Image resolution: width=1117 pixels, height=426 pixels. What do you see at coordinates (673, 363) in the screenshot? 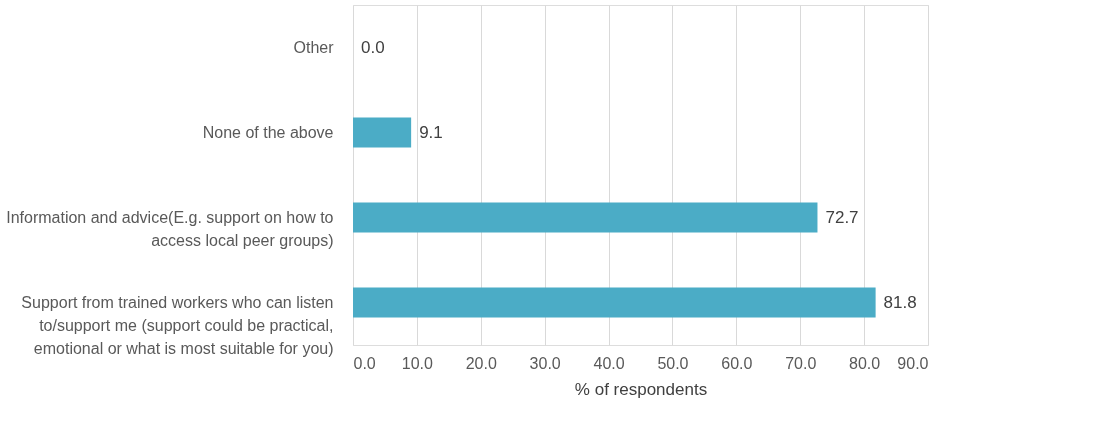
I see `x-tick-label: 50.0` at bounding box center [673, 363].